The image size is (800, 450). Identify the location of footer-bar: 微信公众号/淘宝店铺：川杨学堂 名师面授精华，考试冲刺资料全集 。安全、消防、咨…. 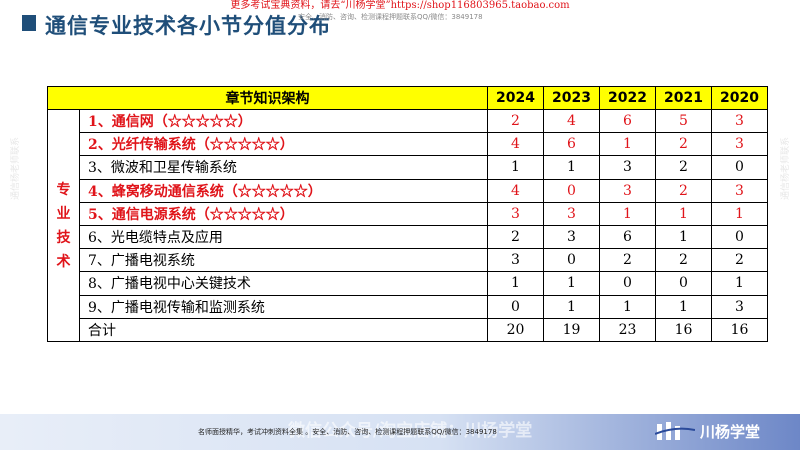
(400, 432).